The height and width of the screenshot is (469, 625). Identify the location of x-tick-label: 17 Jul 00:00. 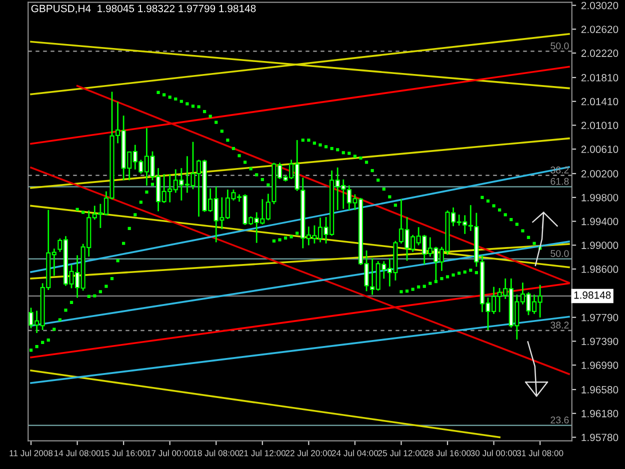
(170, 453).